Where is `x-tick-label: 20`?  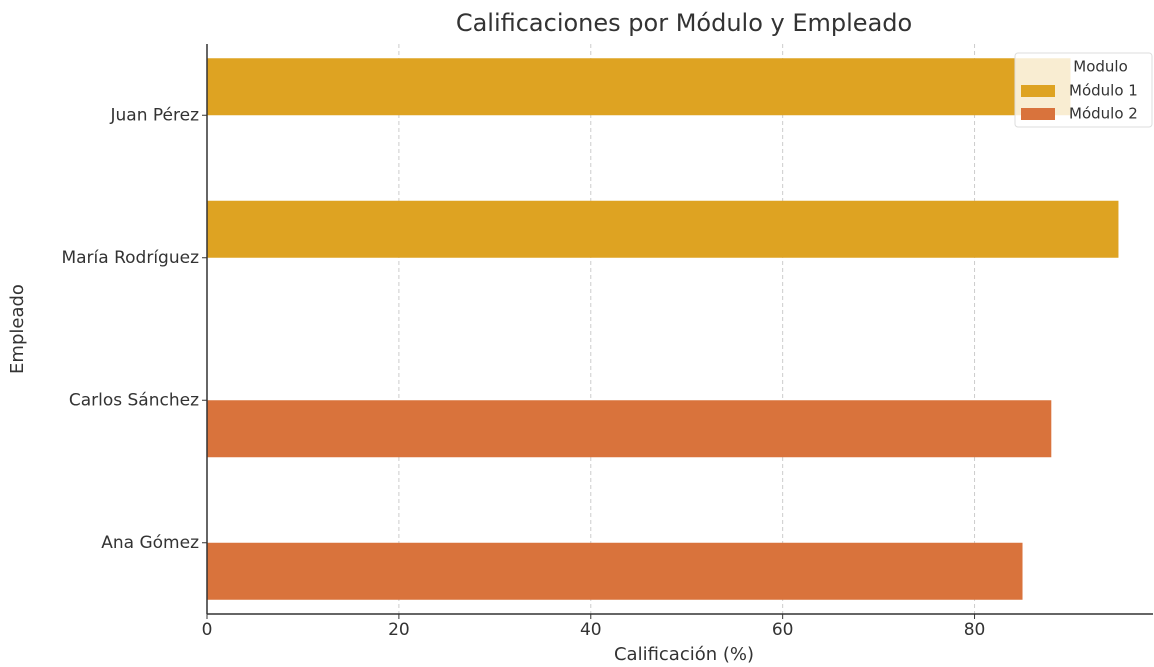
x-tick-label: 20 is located at coordinates (399, 630).